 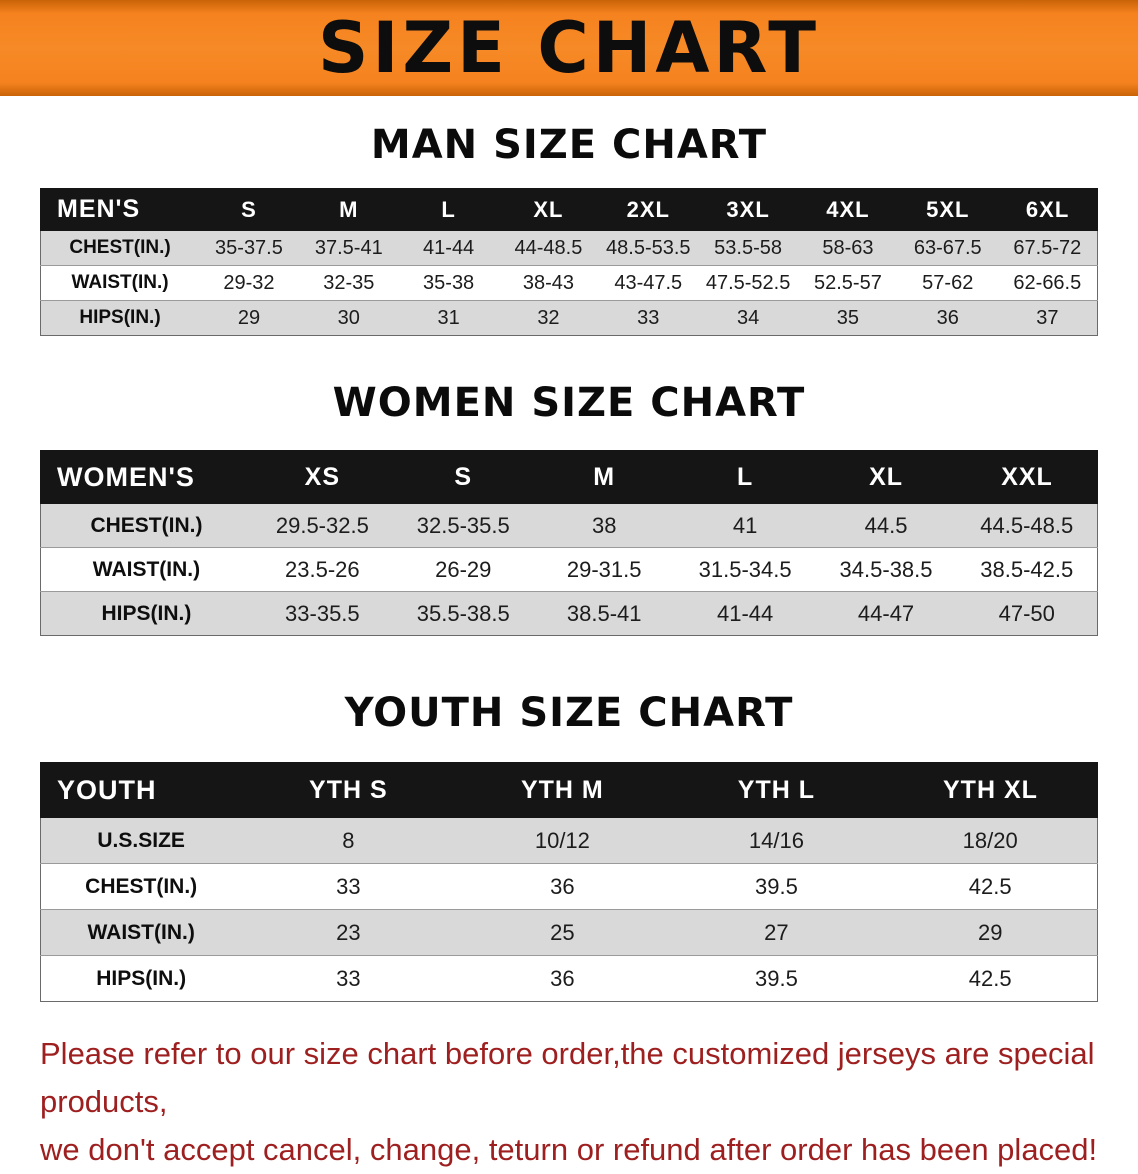 What do you see at coordinates (776, 932) in the screenshot?
I see `size-value: 27` at bounding box center [776, 932].